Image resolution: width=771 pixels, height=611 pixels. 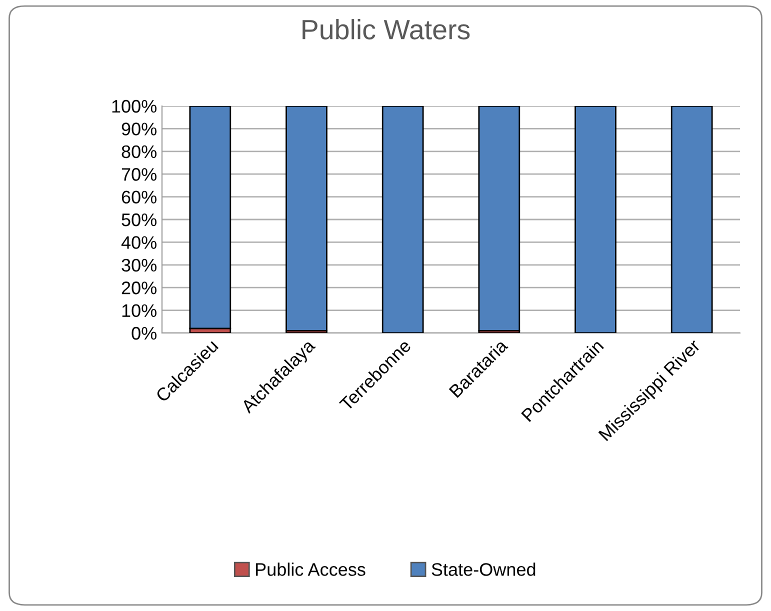 I want to click on legend-label: State-Owned, so click(x=484, y=569).